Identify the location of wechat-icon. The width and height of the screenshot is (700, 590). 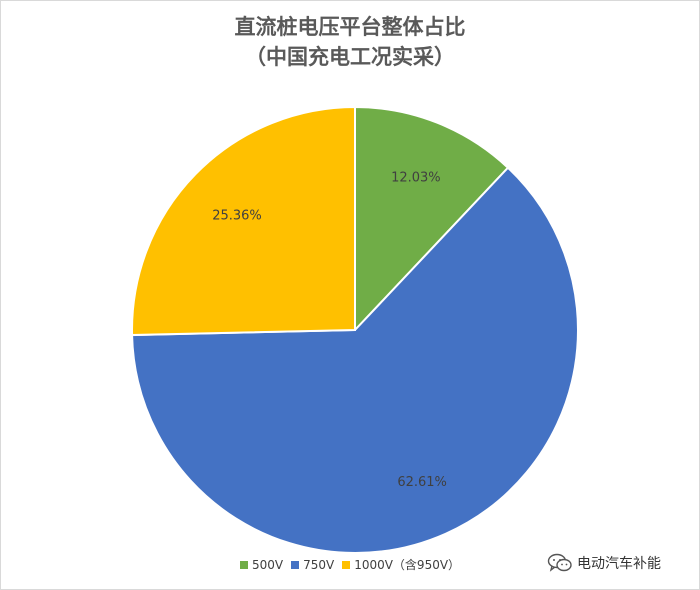
(559, 562).